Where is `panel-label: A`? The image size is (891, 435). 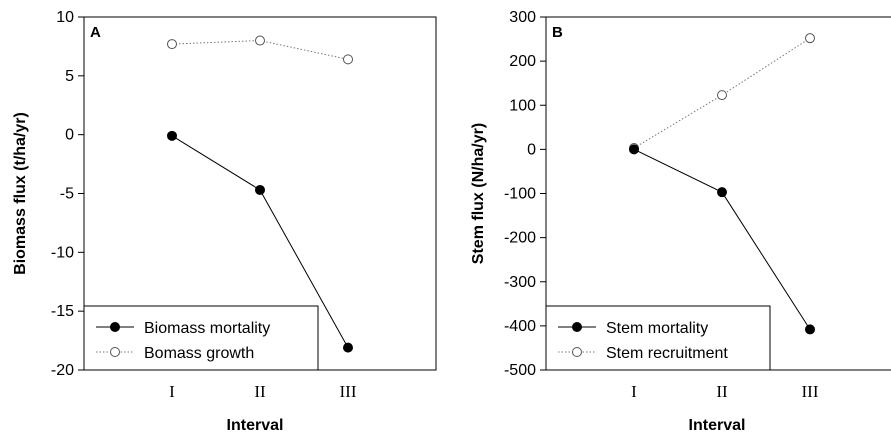 panel-label: A is located at coordinates (95, 32).